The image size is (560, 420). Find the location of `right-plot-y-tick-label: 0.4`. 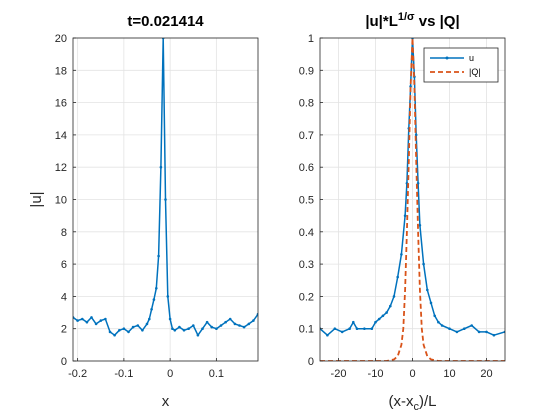

right-plot-y-tick-label: 0.4 is located at coordinates (306, 233).